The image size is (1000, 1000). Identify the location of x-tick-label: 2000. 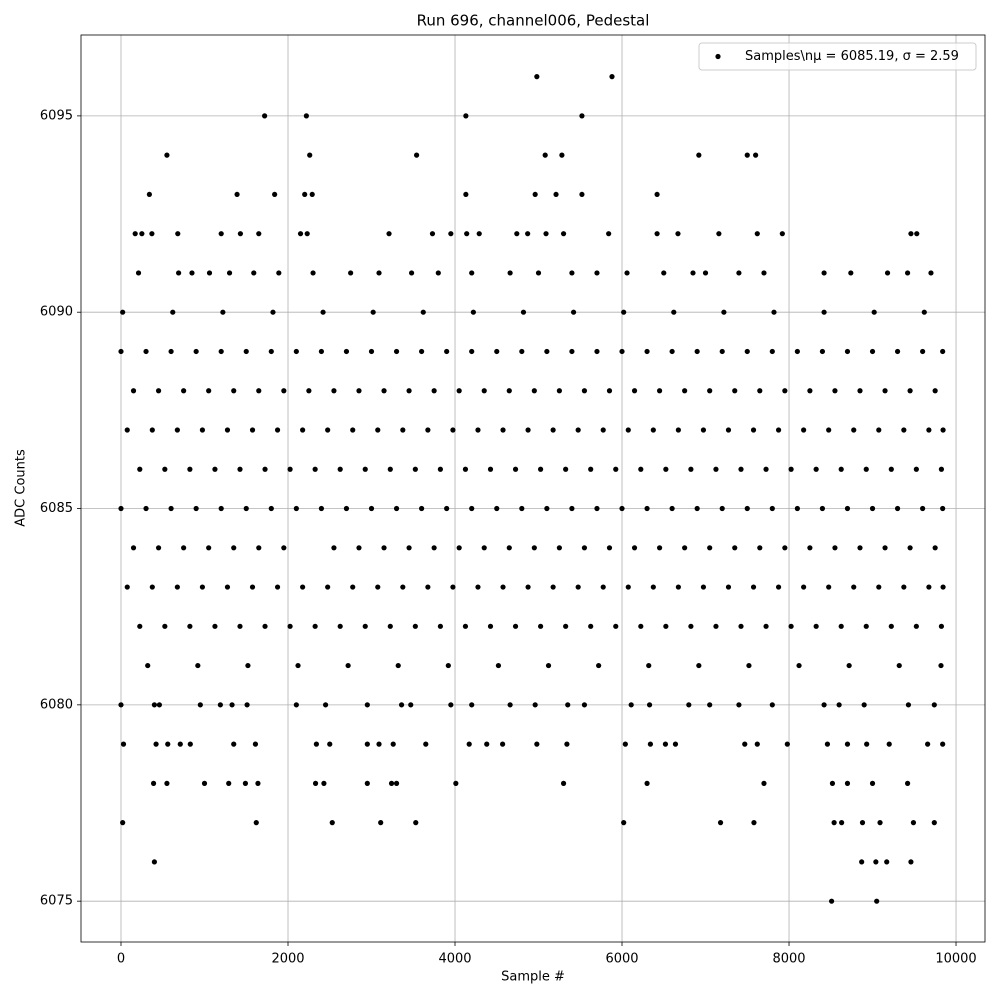
(287, 959).